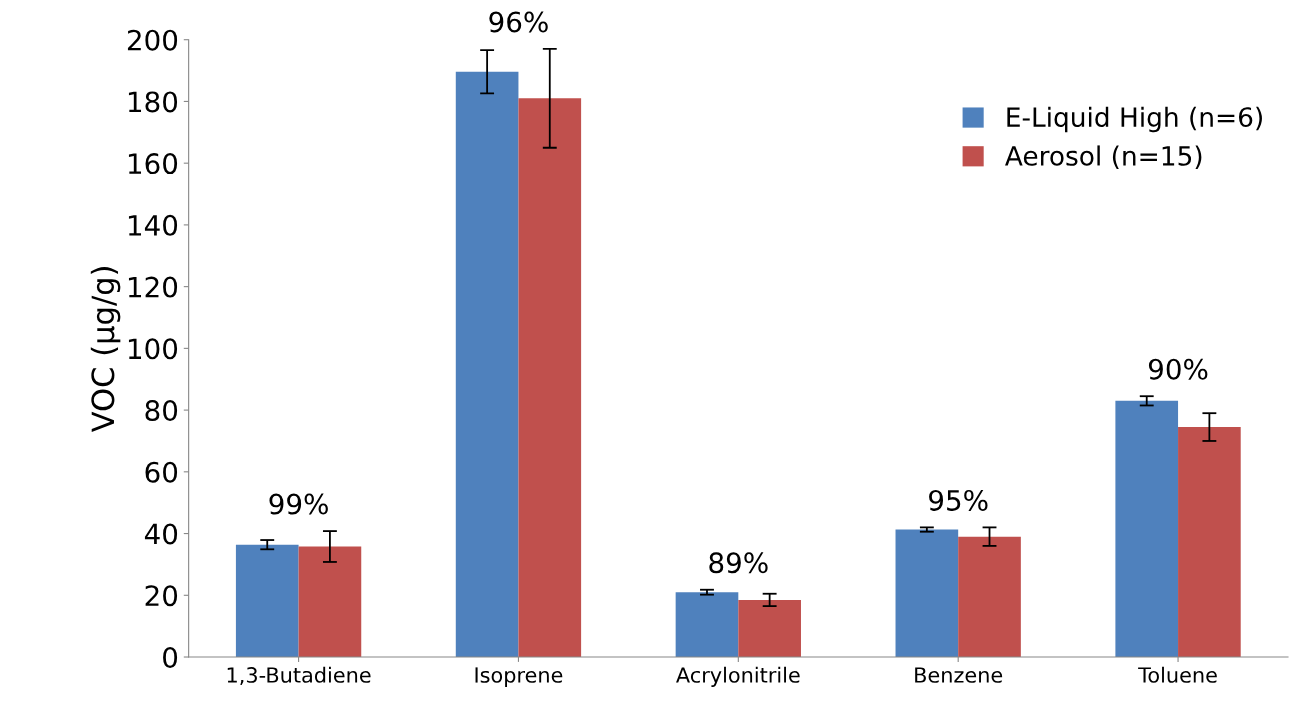 This screenshot has height=722, width=1301. I want to click on text: 96%, so click(518, 22).